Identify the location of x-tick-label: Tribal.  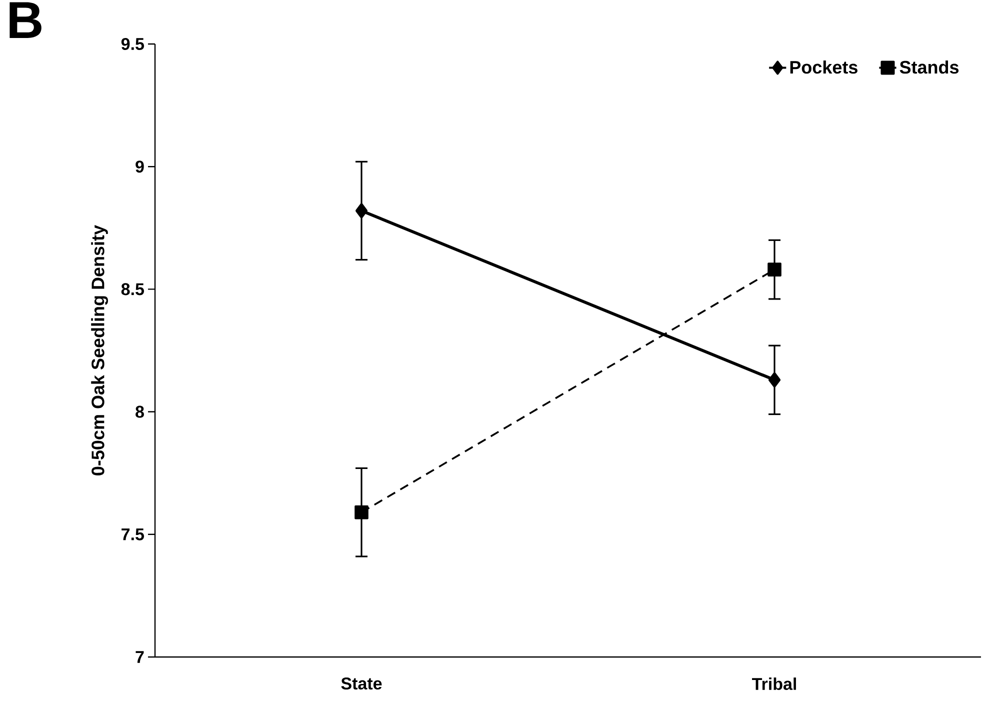
(774, 684).